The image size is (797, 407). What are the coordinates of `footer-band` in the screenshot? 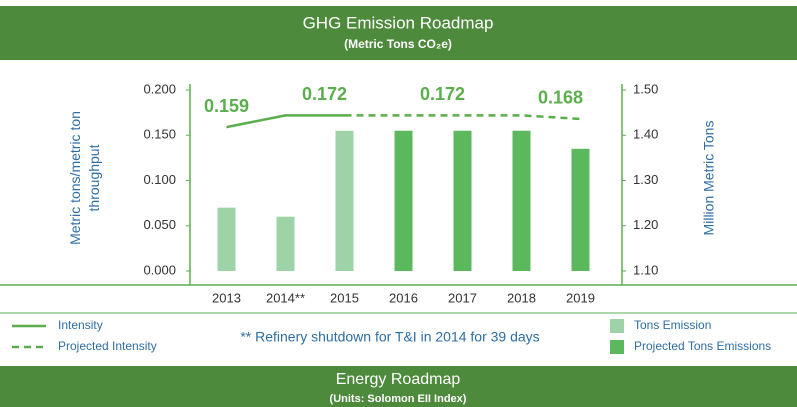 It's located at (398, 386).